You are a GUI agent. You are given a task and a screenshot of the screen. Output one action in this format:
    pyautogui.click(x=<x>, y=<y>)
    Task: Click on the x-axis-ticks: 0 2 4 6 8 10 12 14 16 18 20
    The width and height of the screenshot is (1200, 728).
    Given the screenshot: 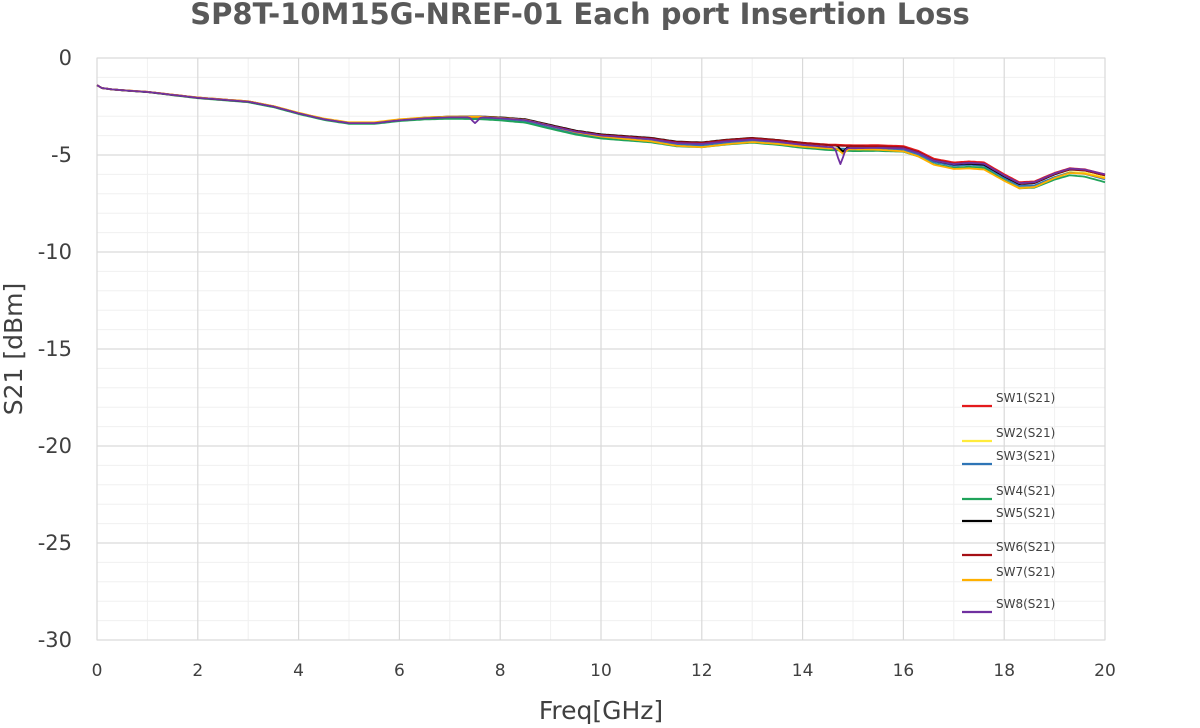 What is the action you would take?
    pyautogui.click(x=604, y=671)
    